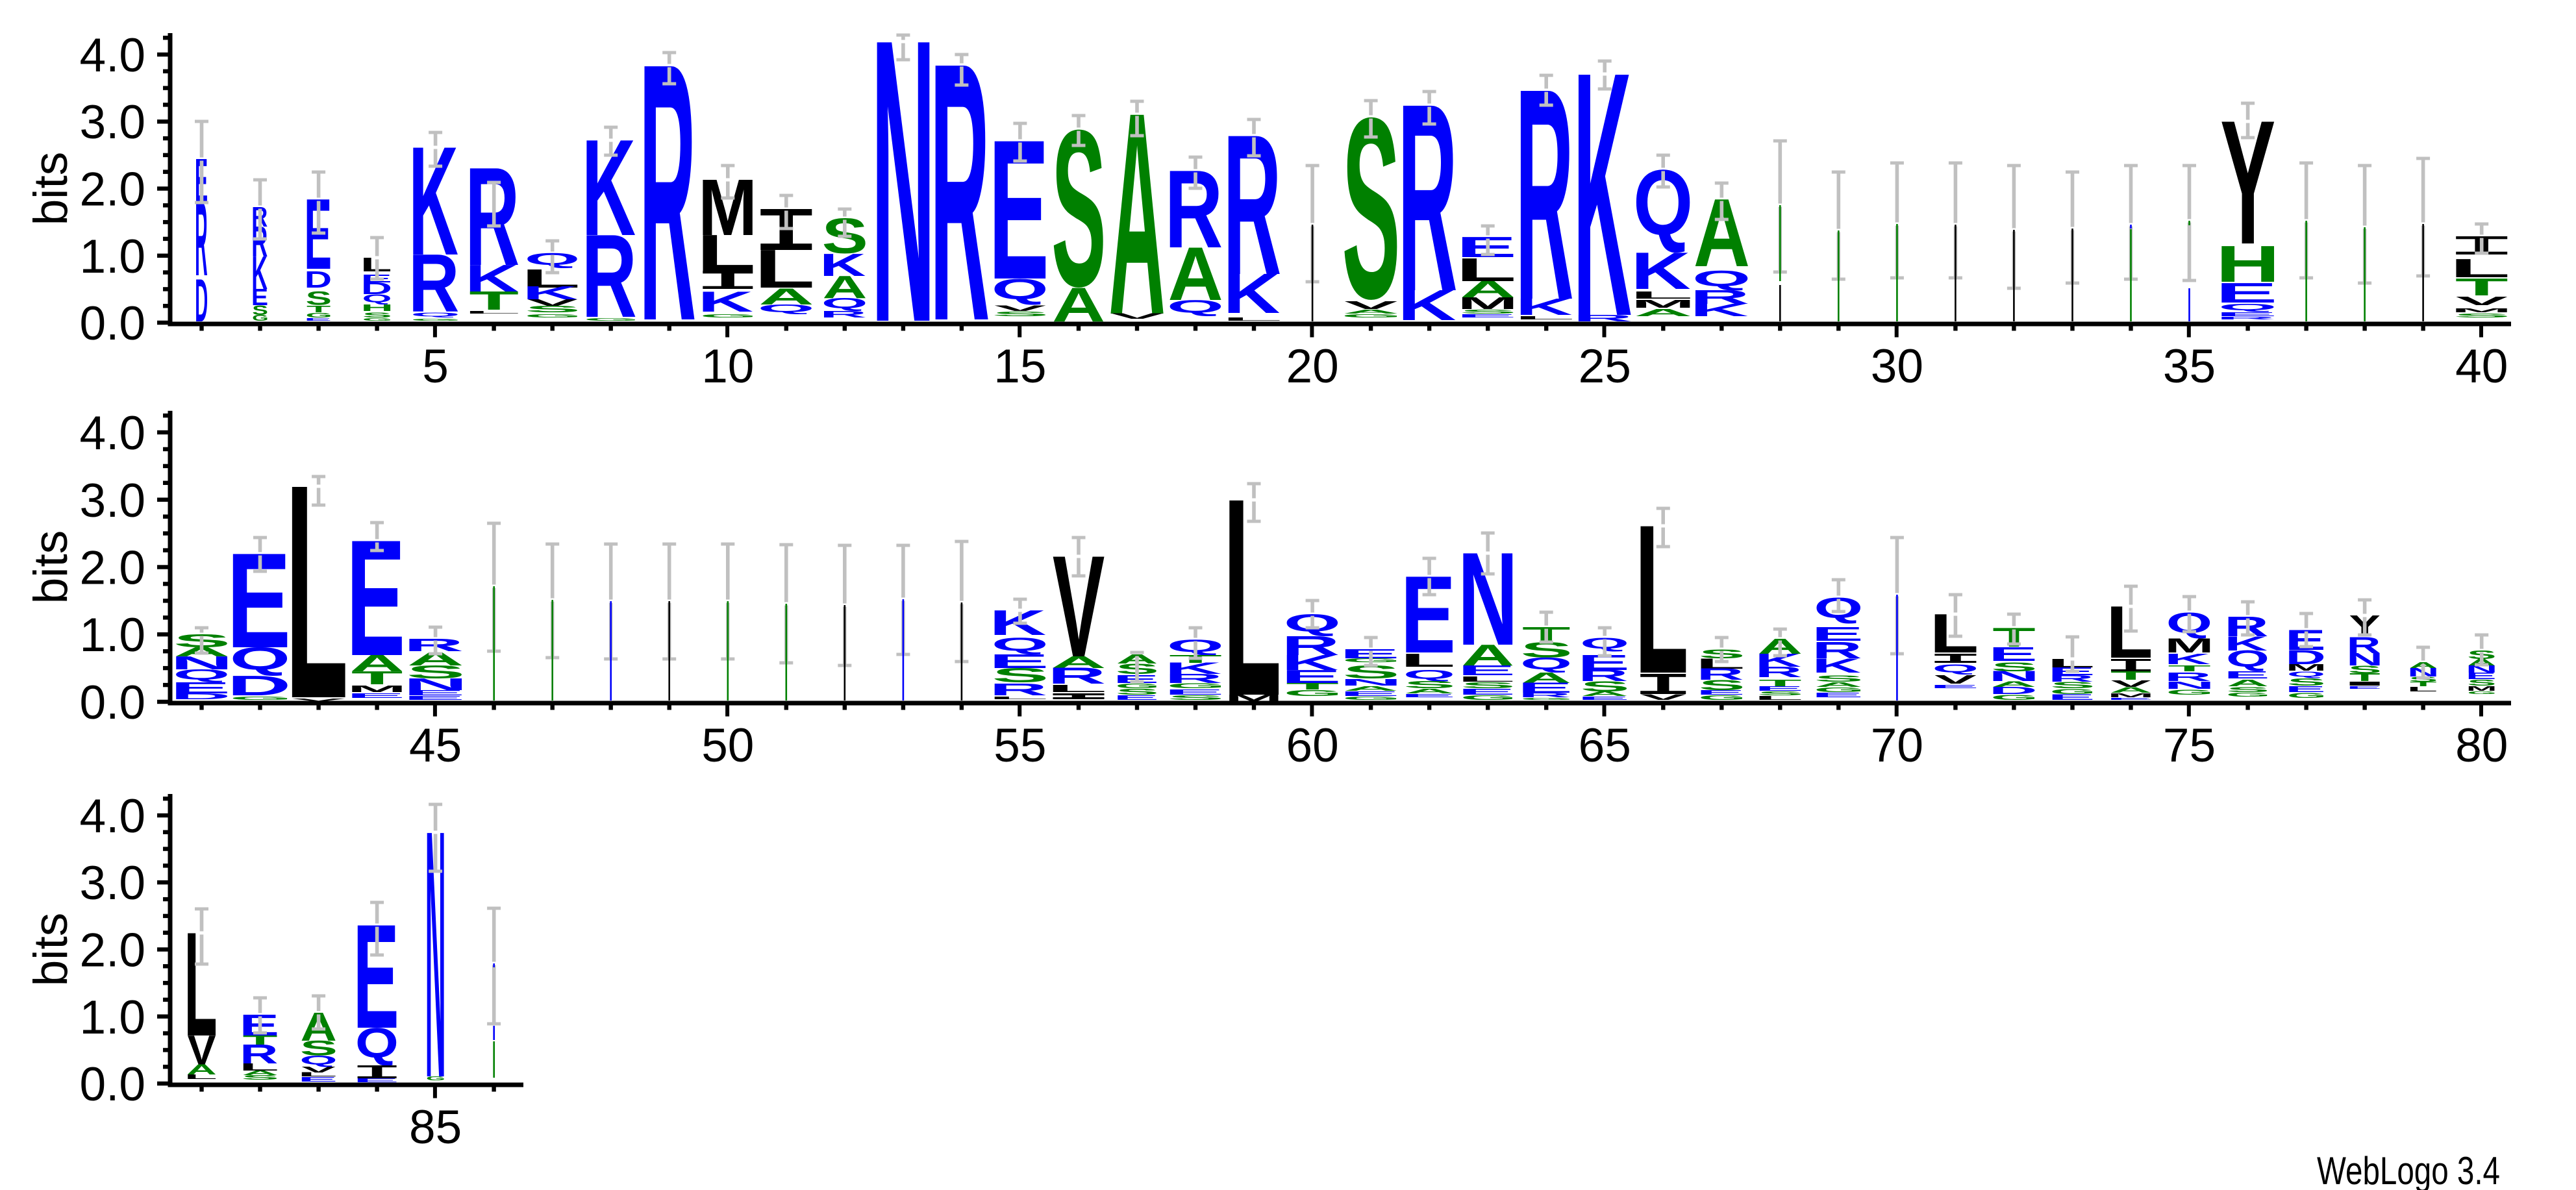 Image resolution: width=2576 pixels, height=1190 pixels. What do you see at coordinates (2408, 1169) in the screenshot?
I see `svg-text: WebLogo 3.4` at bounding box center [2408, 1169].